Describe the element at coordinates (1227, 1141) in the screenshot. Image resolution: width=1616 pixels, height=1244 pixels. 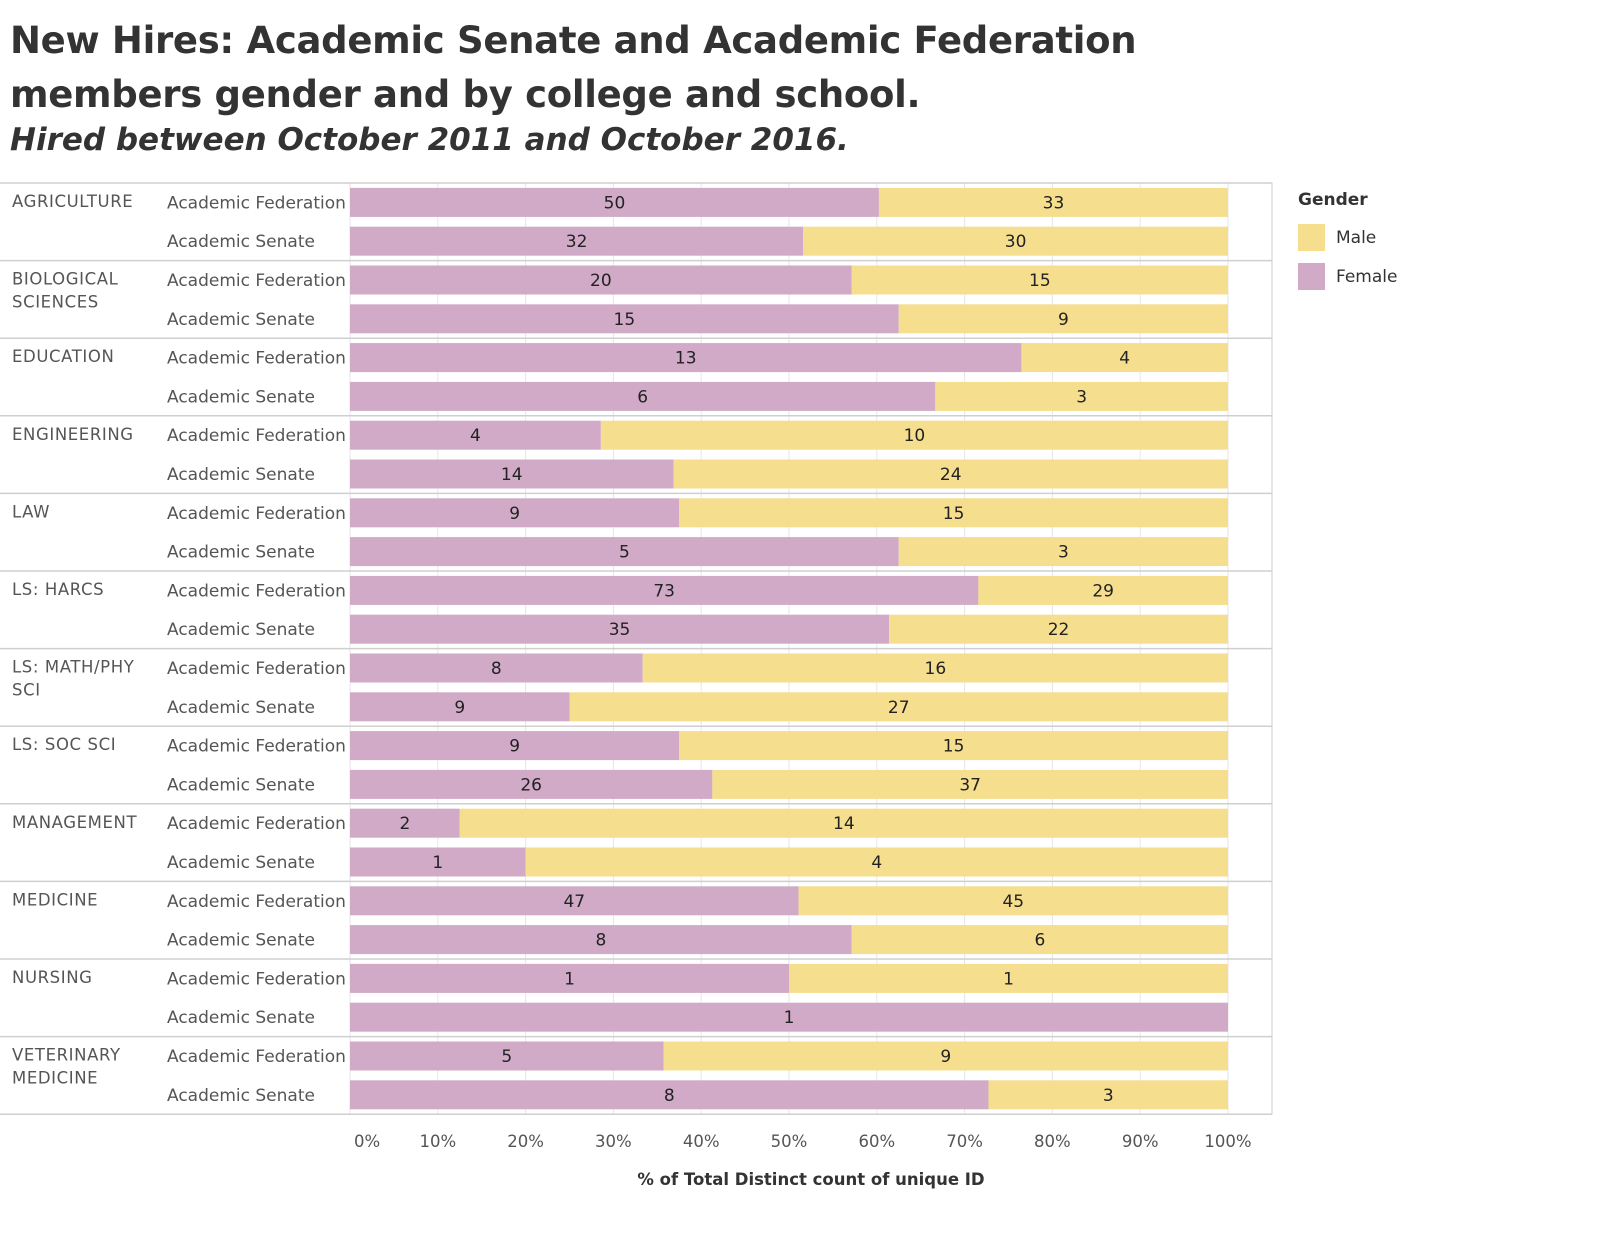
I see `x-tick-label: 100%` at that location.